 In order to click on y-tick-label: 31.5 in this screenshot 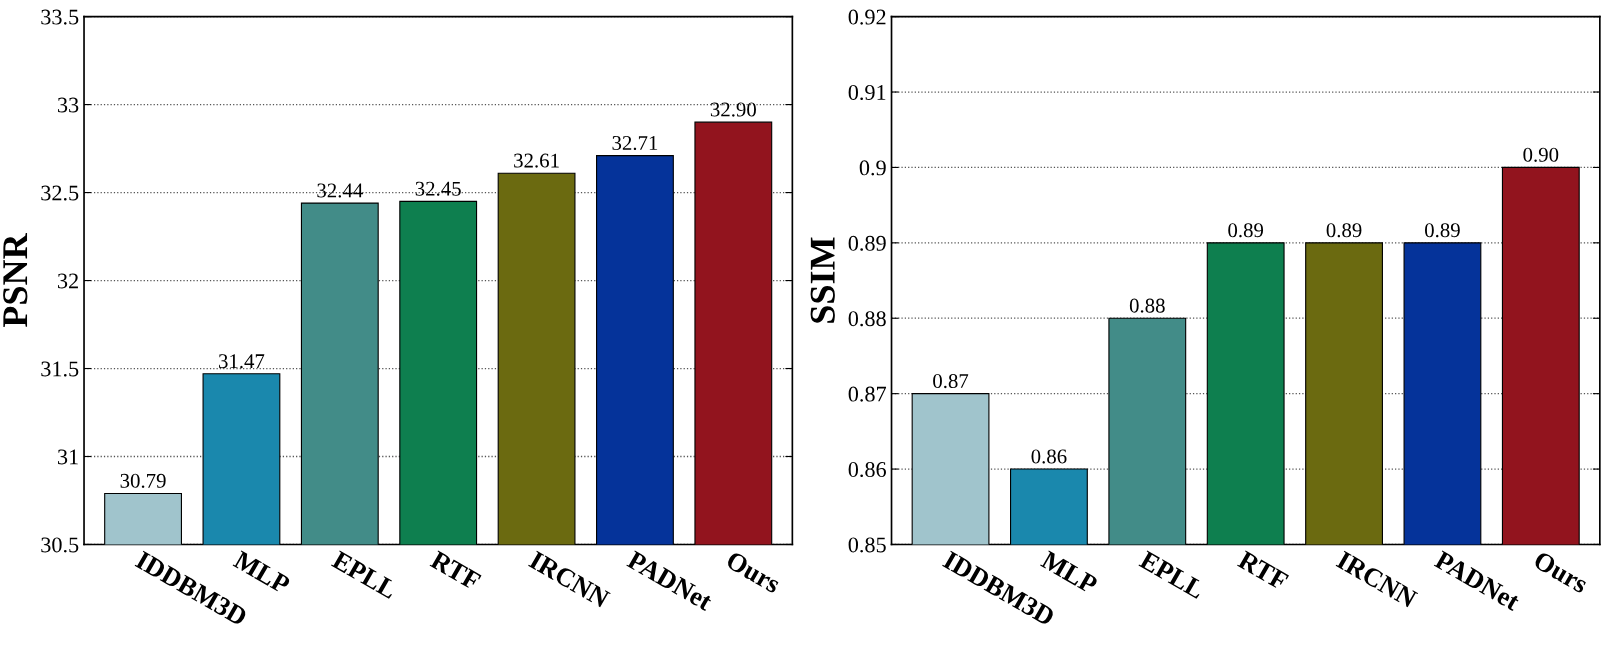, I will do `click(60, 369)`.